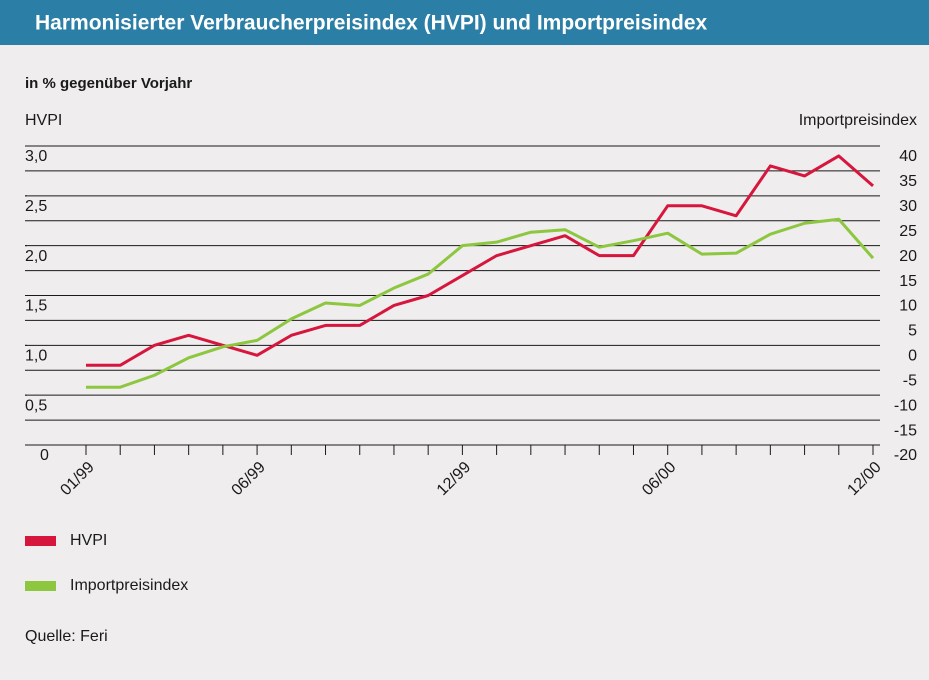 The image size is (929, 680). I want to click on source: Quelle: Feri, so click(66, 636).